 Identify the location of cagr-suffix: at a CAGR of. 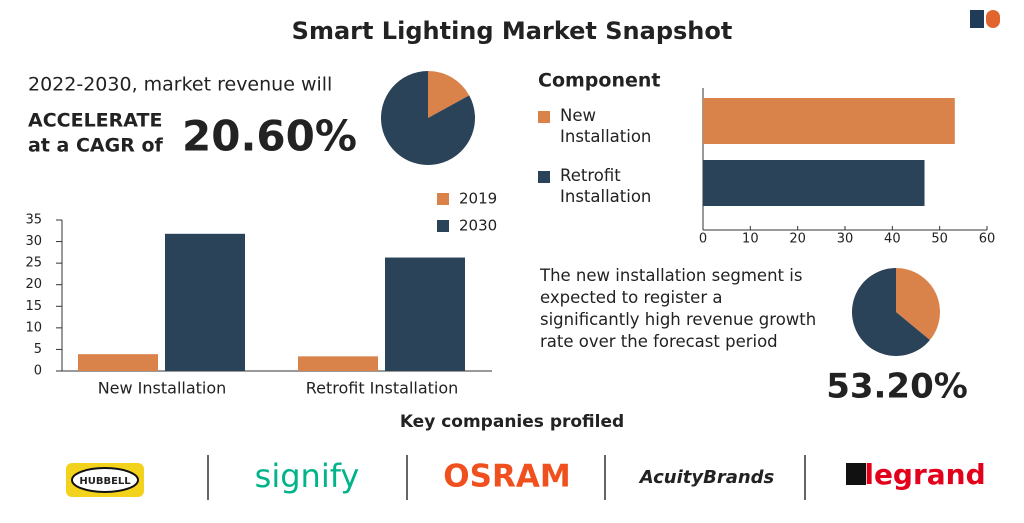
(95, 146).